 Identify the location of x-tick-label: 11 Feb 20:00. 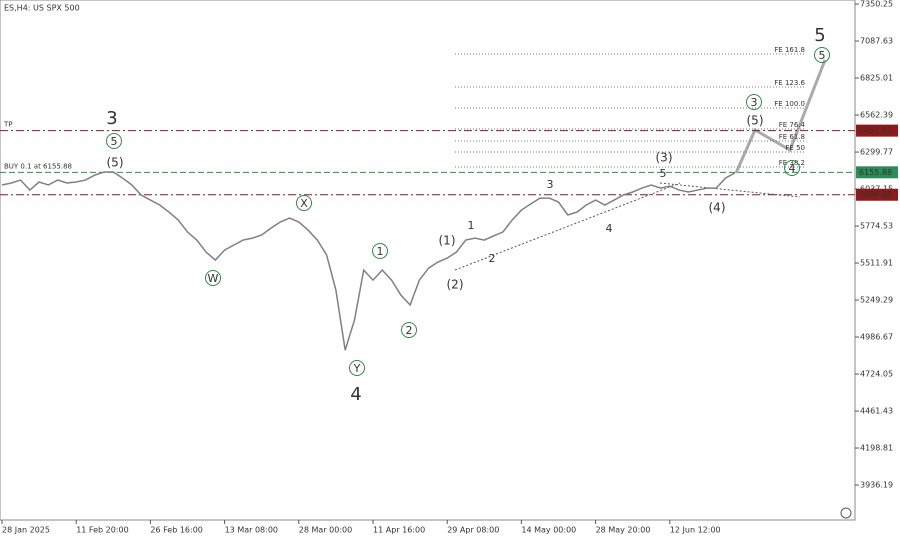
(102, 530).